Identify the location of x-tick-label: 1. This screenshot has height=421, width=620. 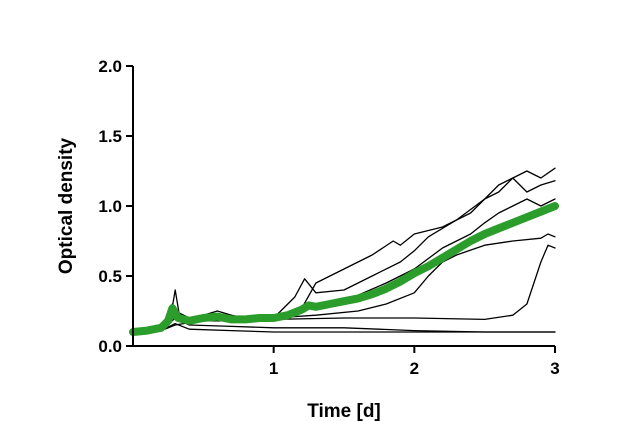
(273, 368).